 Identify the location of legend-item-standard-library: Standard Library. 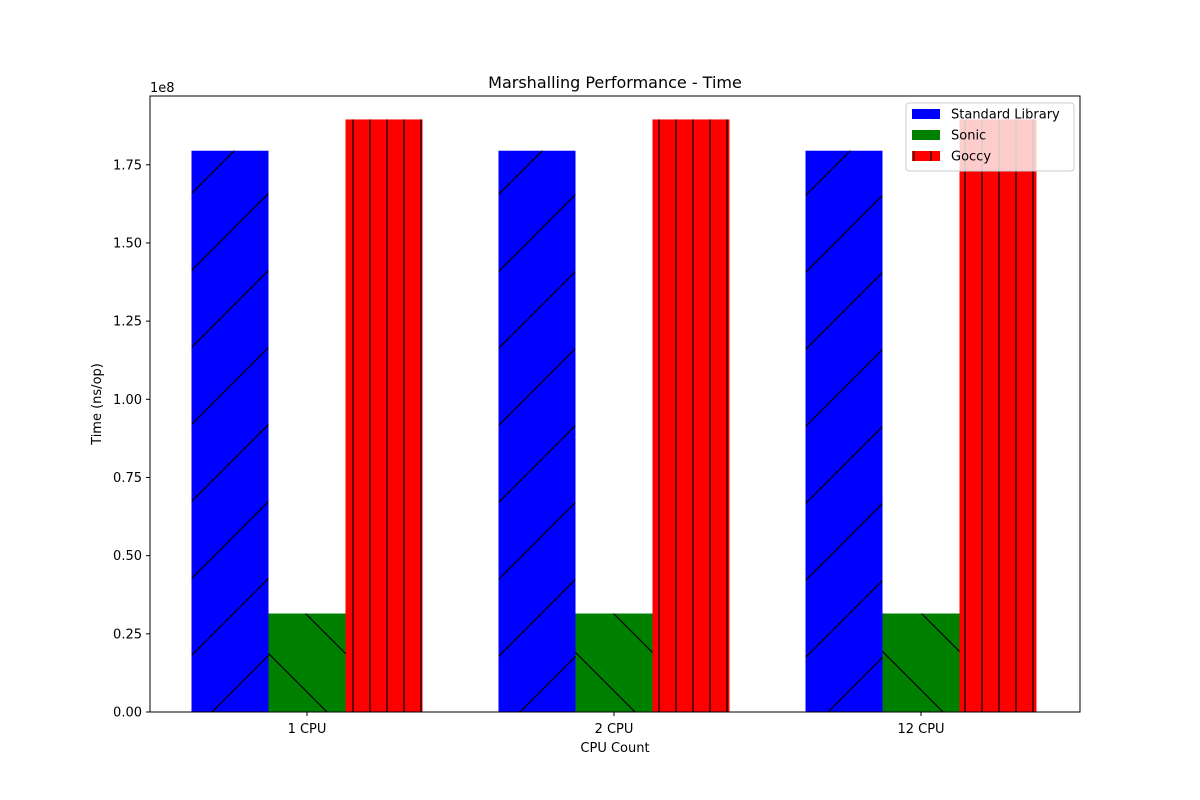
(986, 115).